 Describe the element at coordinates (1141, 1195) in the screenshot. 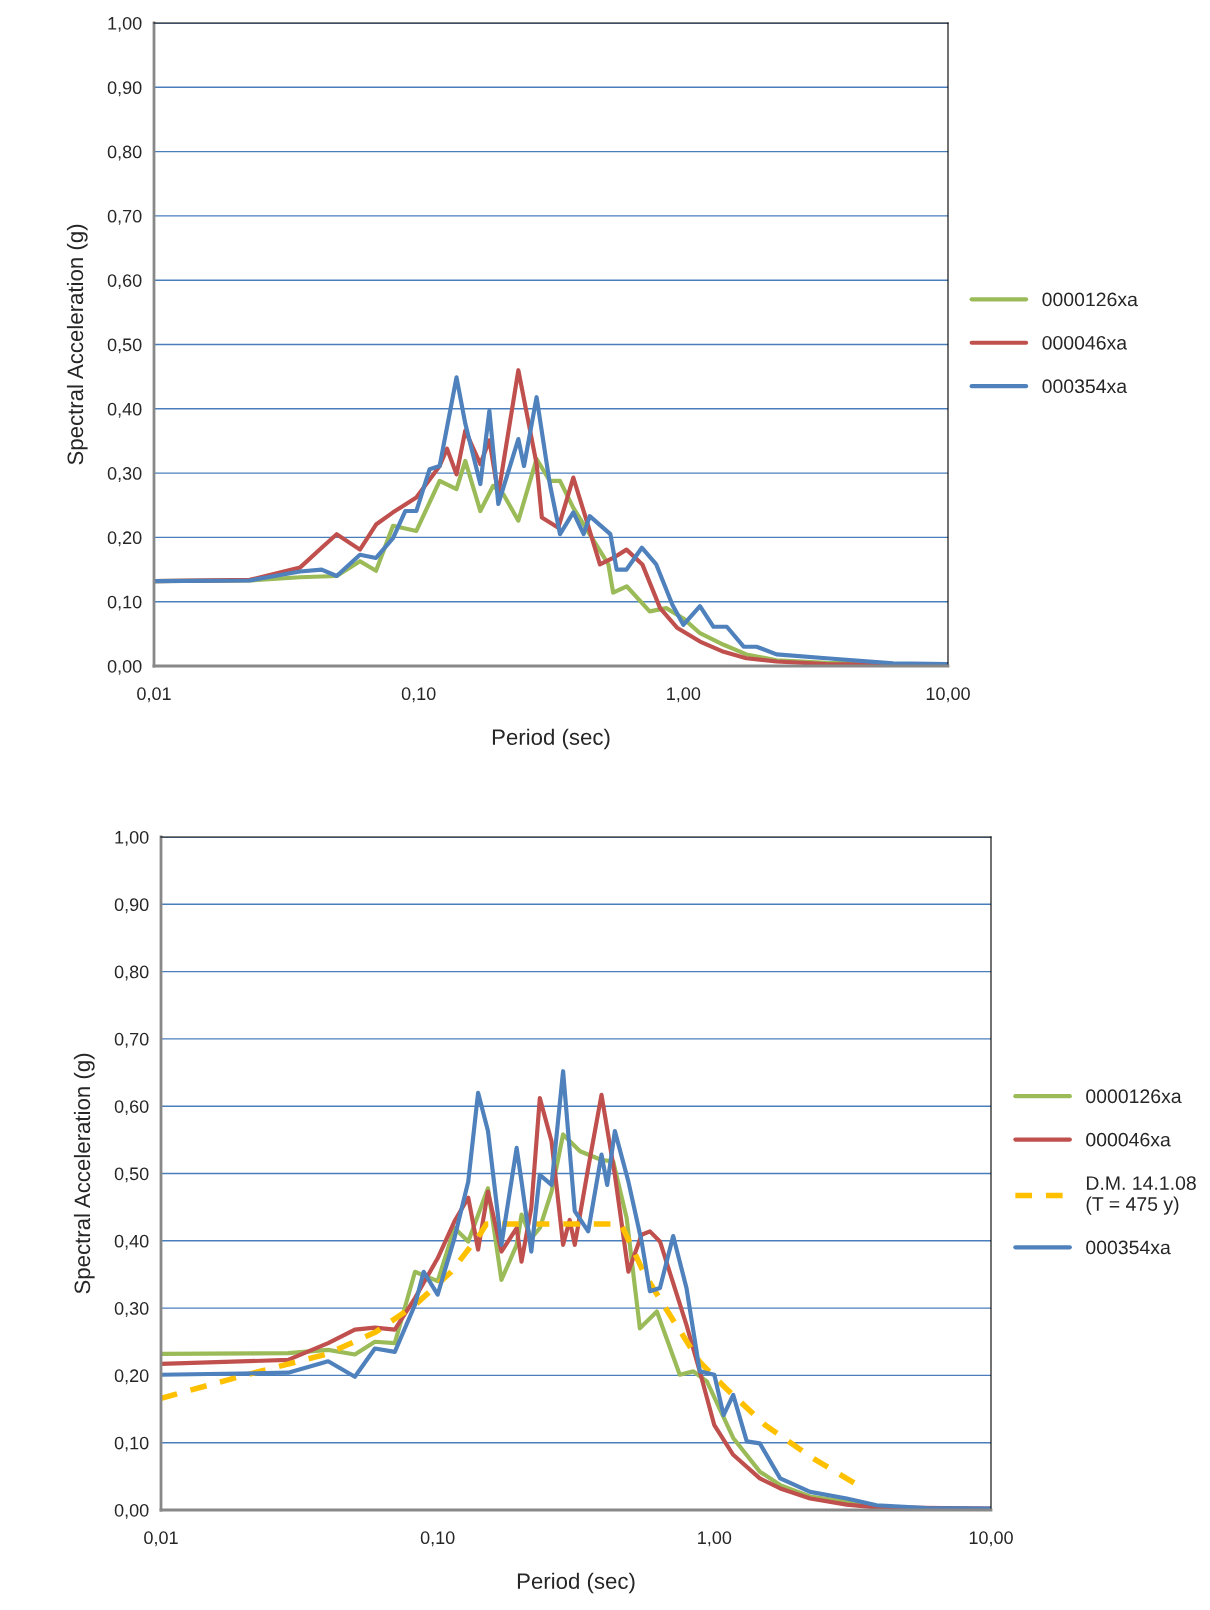

I see `legend-label: D.M. 14.1.08 (T = 475 y)` at that location.